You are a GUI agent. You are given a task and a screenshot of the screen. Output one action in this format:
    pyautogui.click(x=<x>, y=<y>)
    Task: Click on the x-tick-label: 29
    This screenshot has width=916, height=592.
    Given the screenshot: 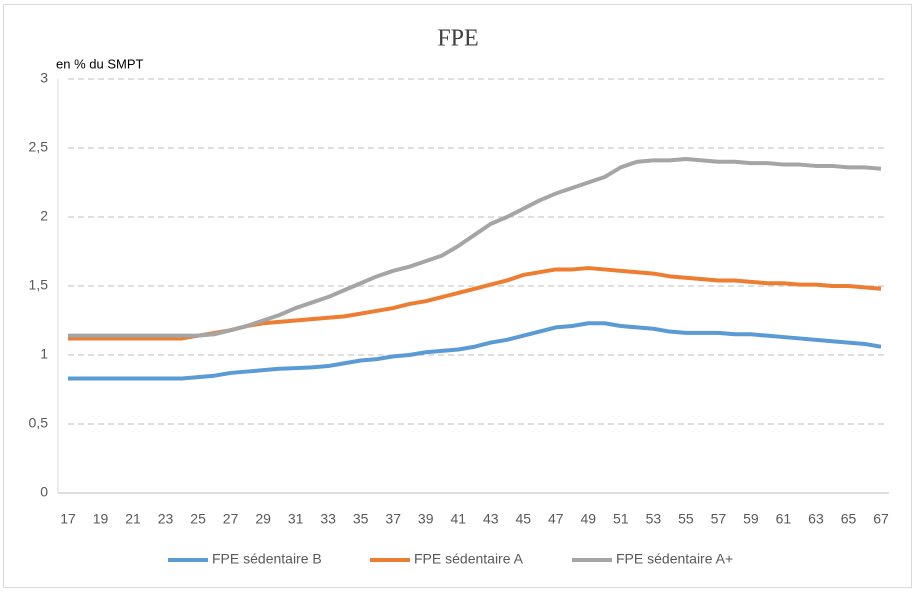 What is the action you would take?
    pyautogui.click(x=263, y=519)
    